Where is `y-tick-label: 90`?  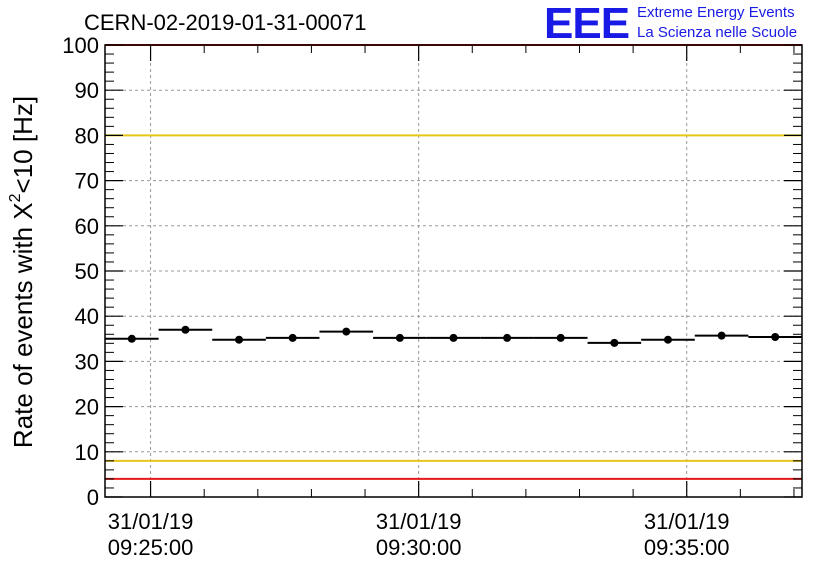 y-tick-label: 90 is located at coordinates (87, 90).